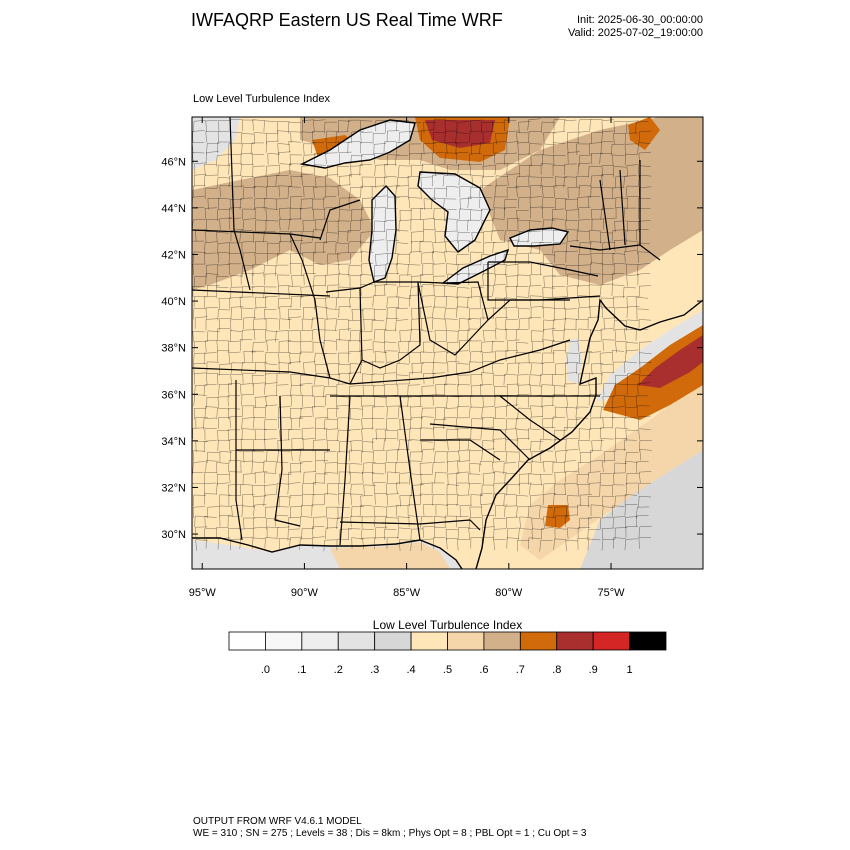 The image size is (850, 850). Describe the element at coordinates (173, 255) in the screenshot. I see `lat-tick-label: 42°N` at that location.